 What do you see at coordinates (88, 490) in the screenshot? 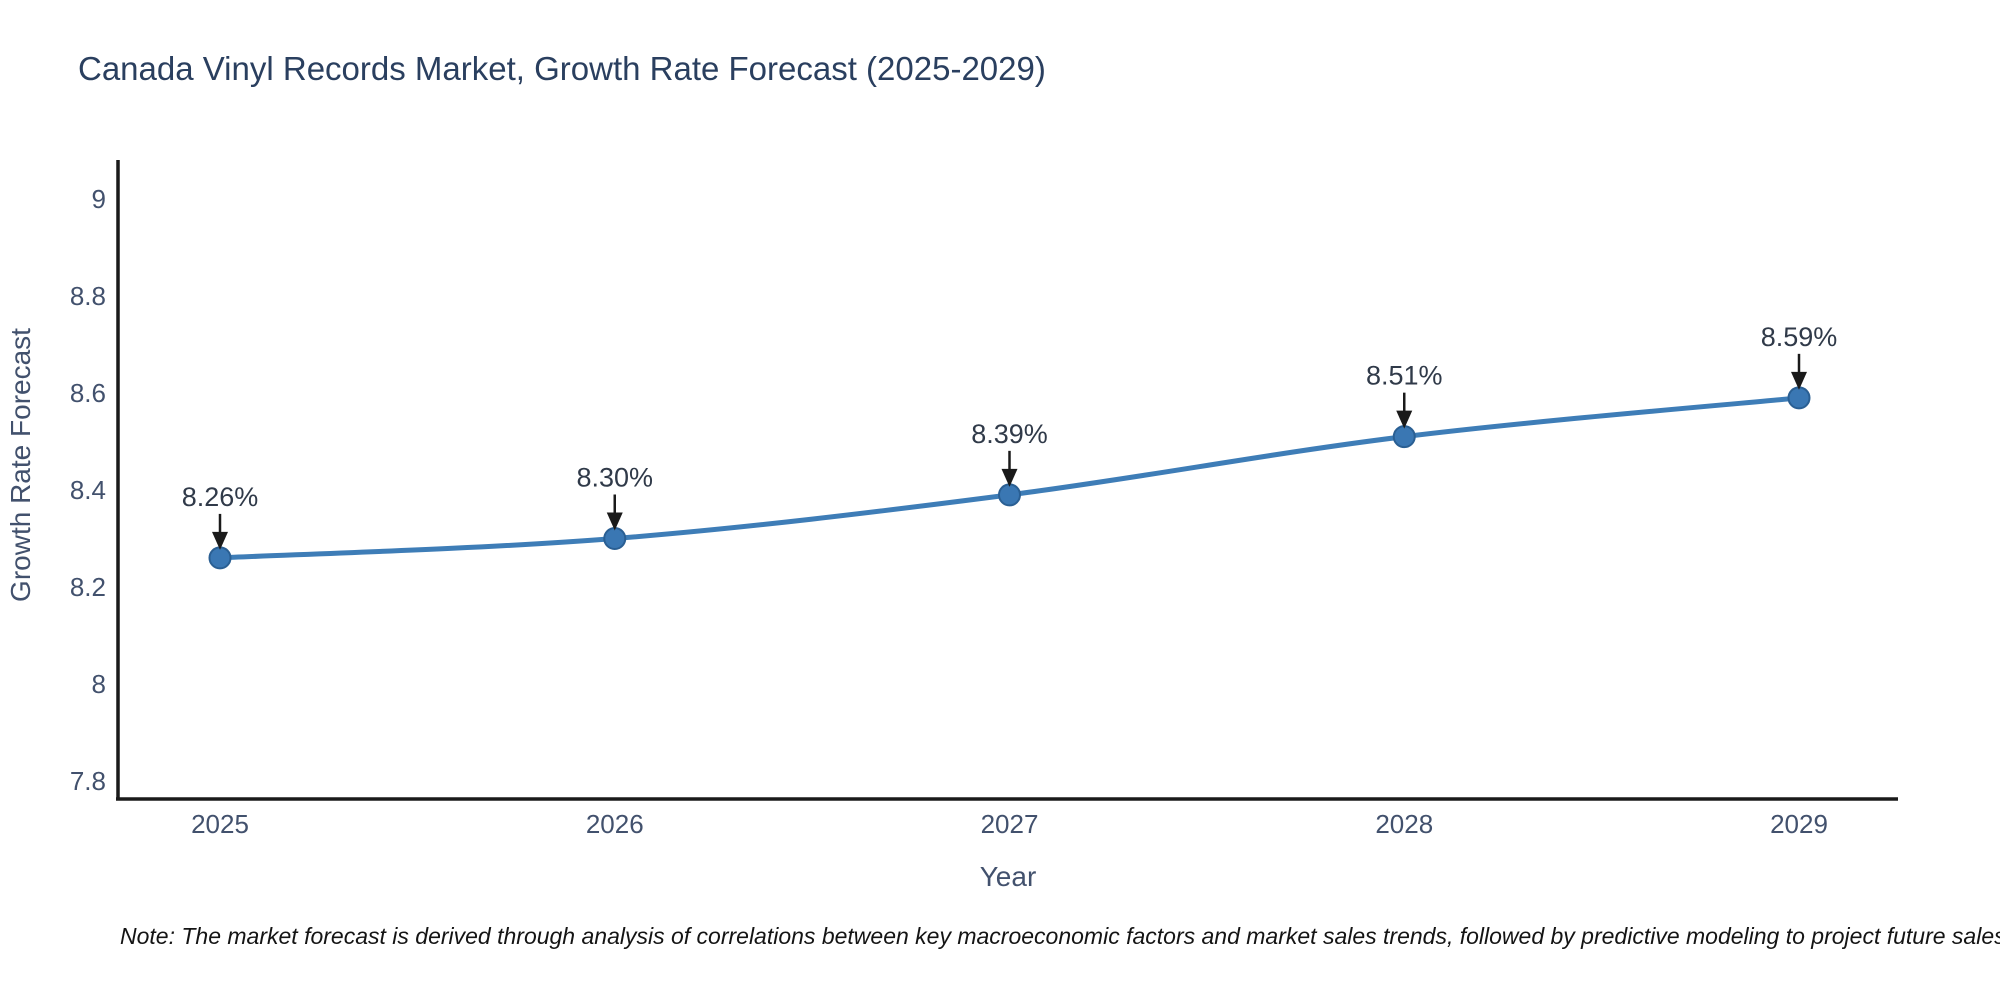
I see `y-tick-label: 8.4` at bounding box center [88, 490].